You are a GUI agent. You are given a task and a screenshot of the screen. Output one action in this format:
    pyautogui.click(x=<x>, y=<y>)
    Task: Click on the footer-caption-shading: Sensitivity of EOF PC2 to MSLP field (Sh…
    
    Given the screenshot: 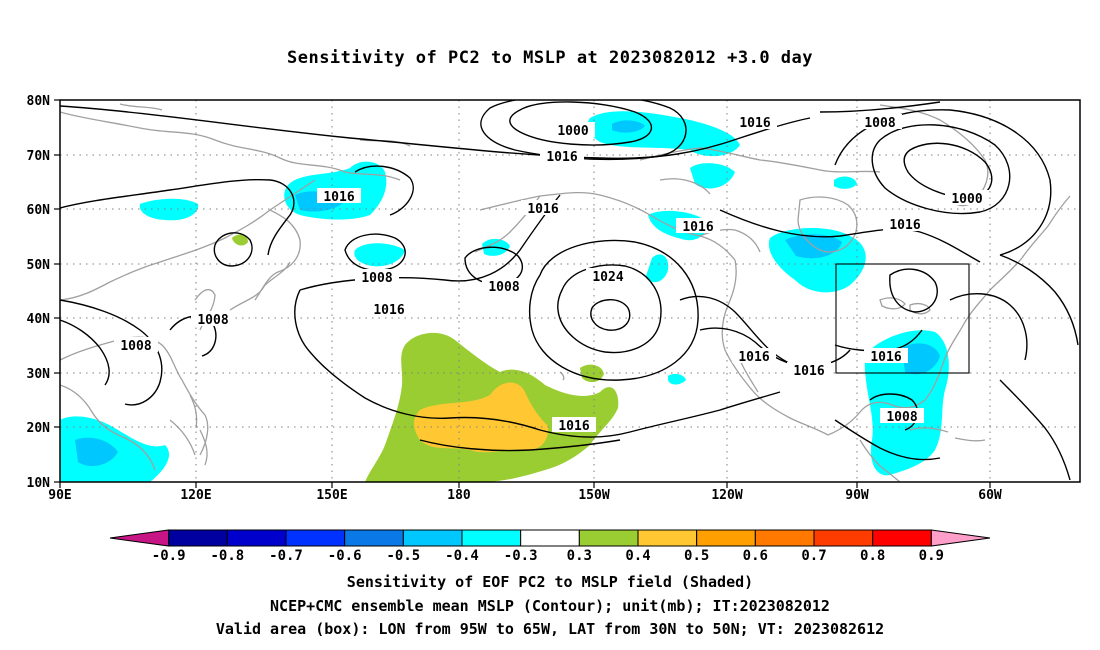 What is the action you would take?
    pyautogui.click(x=550, y=582)
    